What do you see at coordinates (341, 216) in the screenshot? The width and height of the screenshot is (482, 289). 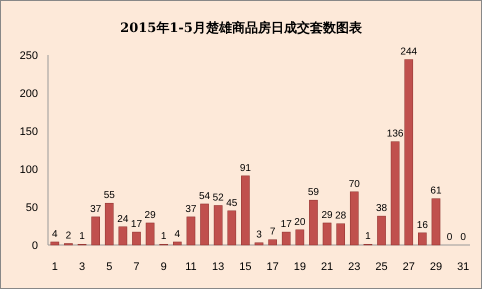 I see `data-label: 28` at bounding box center [341, 216].